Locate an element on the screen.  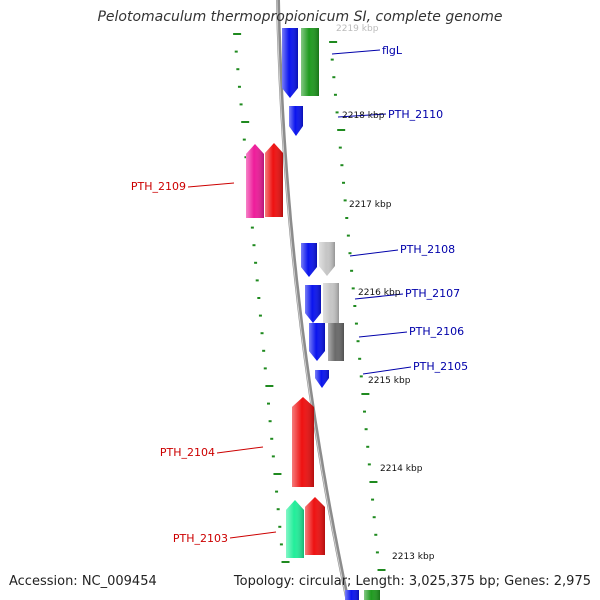
scale-label: 2217 kbp is located at coordinates (370, 205).